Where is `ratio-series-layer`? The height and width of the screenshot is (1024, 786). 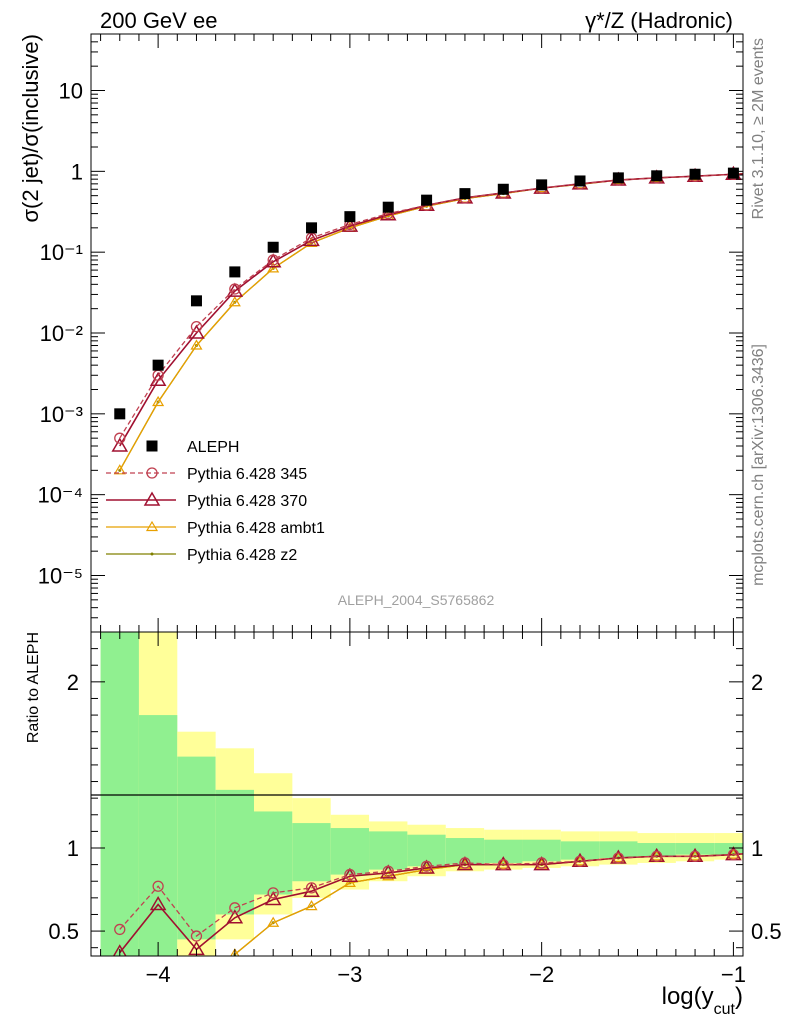
ratio-series-layer is located at coordinates (445, 900).